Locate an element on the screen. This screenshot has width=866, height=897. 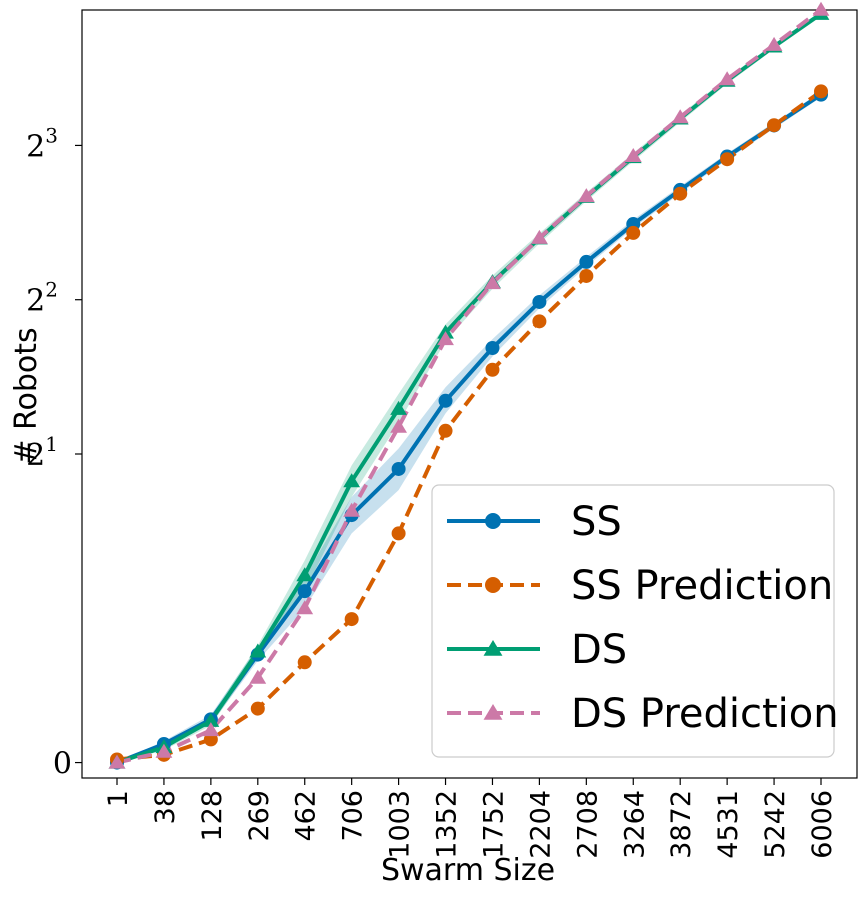
y-axis-label: # Robots is located at coordinates (26, 395).